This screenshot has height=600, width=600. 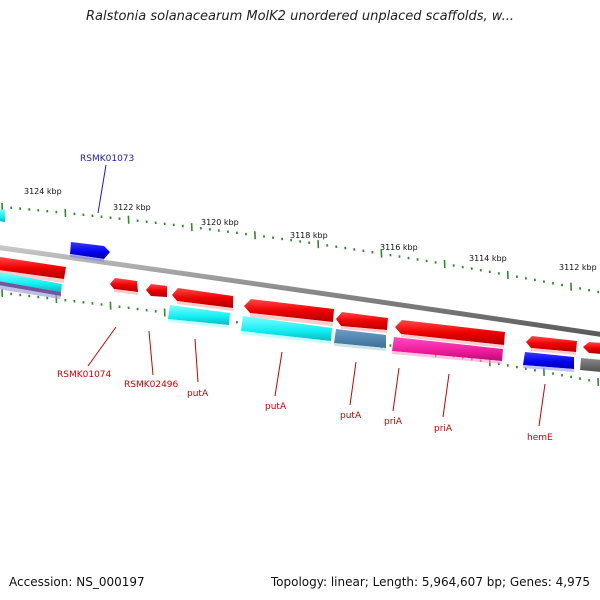 I want to click on scale-label: 3118 kbp, so click(x=309, y=235).